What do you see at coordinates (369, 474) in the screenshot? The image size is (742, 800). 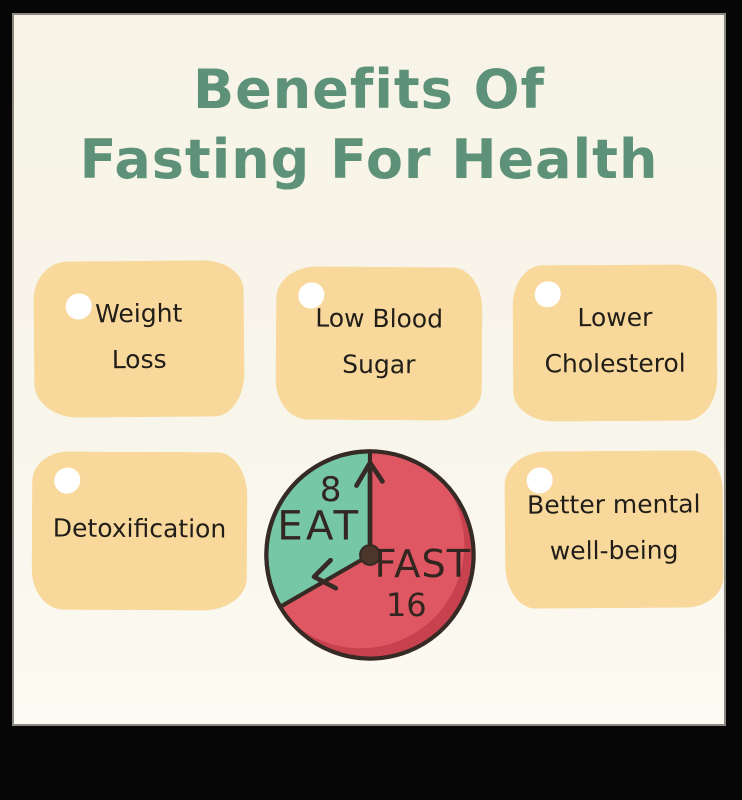 I see `clock-hand-up-arrowhead-icon` at bounding box center [369, 474].